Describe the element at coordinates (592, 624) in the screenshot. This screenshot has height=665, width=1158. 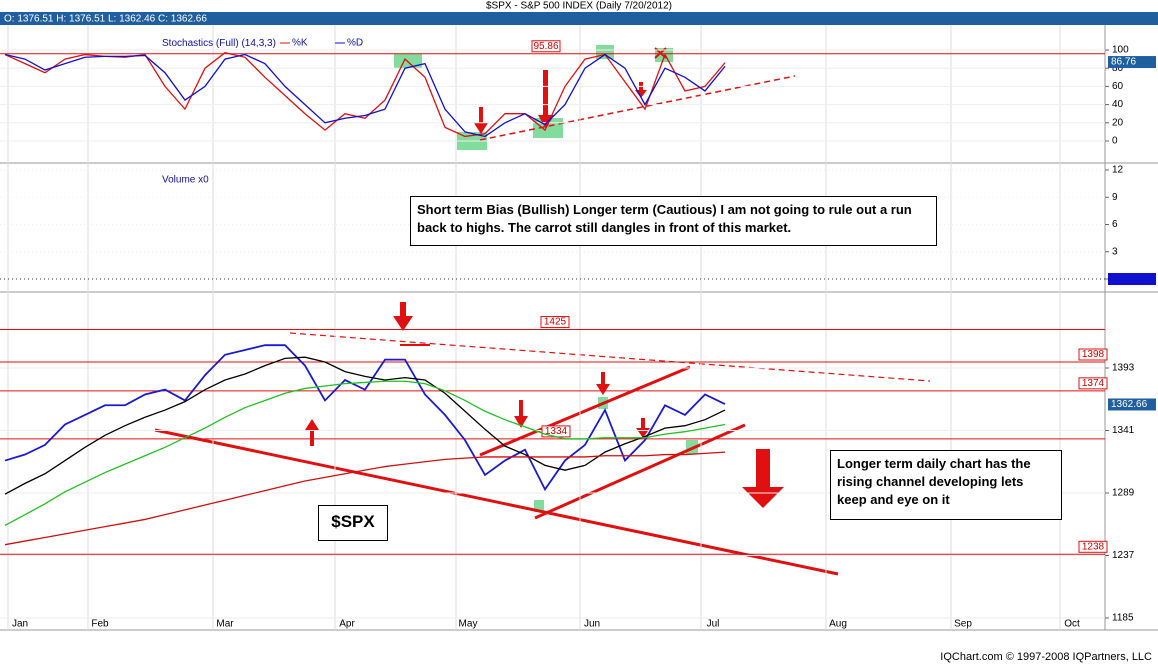
I see `x-tick-label: Jun` at that location.